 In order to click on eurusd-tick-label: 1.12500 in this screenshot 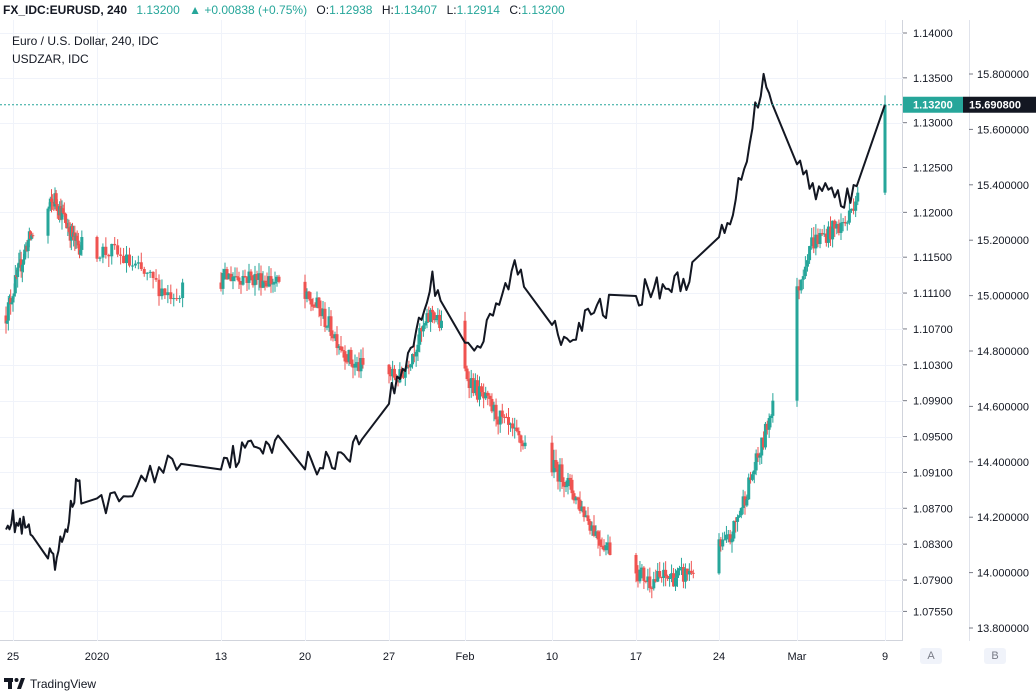, I will do `click(933, 169)`.